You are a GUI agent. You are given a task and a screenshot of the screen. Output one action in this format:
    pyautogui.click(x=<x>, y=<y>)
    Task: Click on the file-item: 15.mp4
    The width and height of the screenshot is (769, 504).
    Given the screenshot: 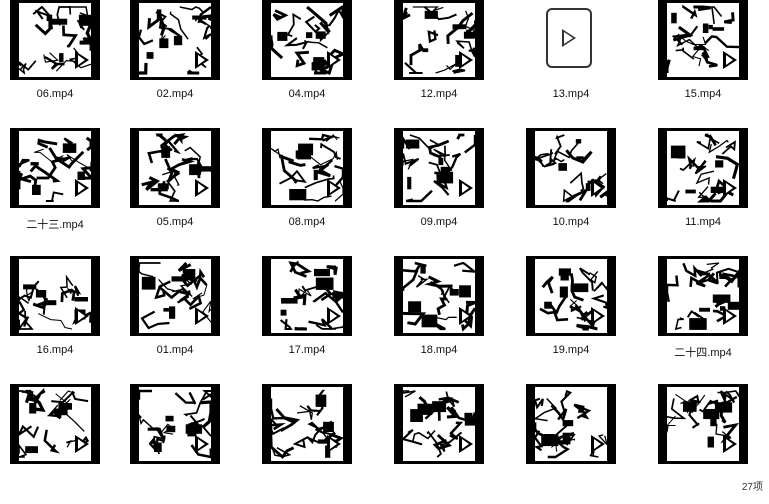 What is the action you would take?
    pyautogui.click(x=698, y=60)
    